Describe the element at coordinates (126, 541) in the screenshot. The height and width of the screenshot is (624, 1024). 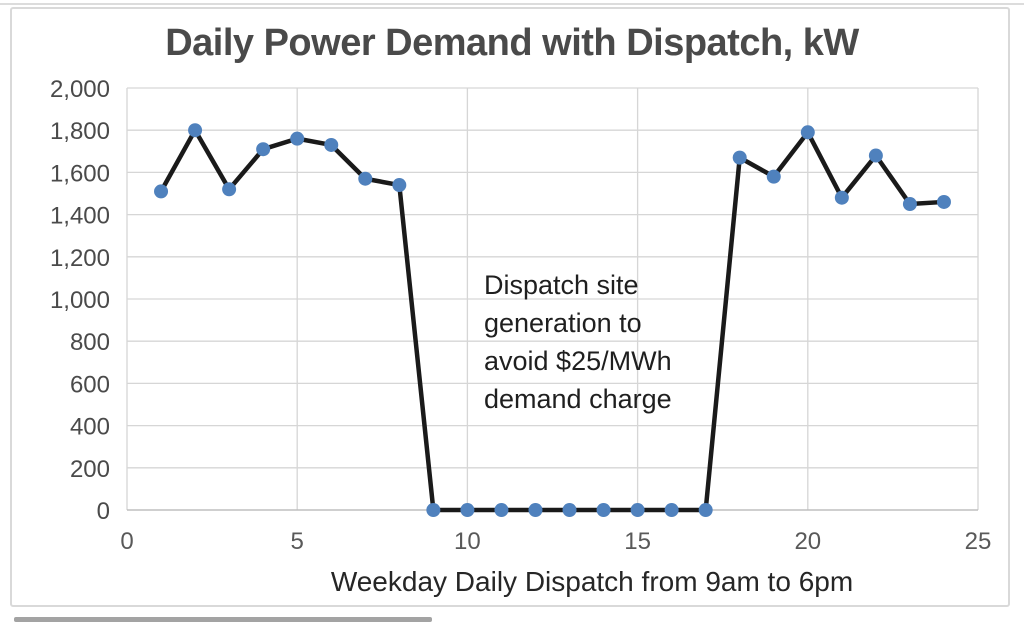
I see `x-tick-label: 0` at that location.